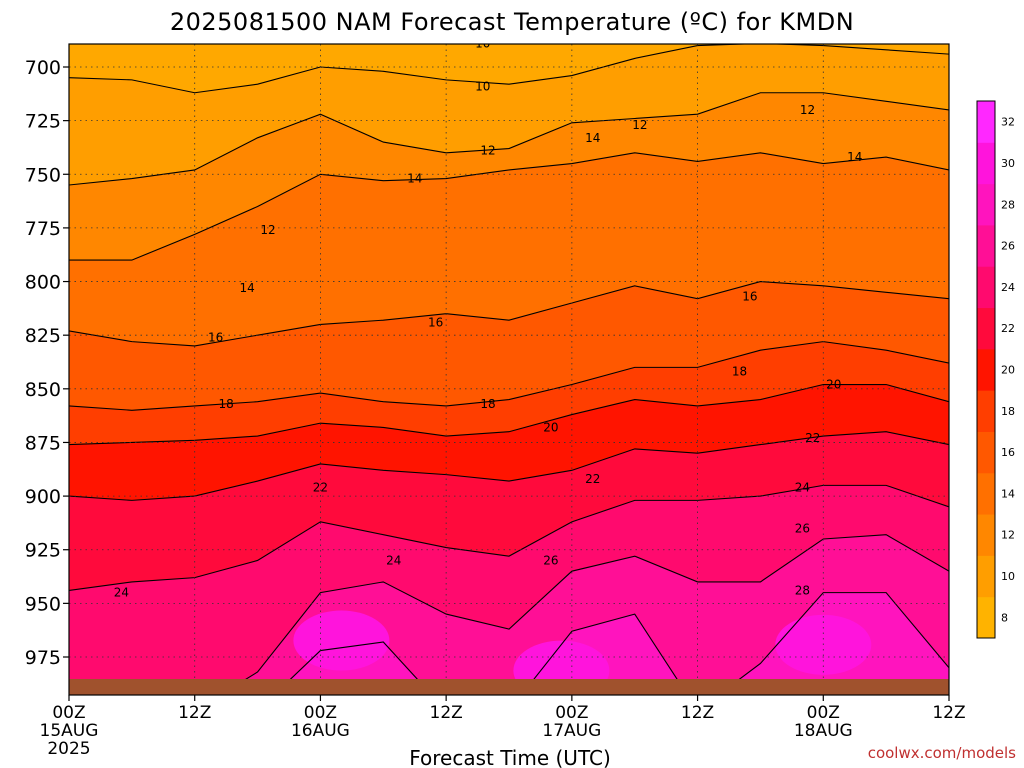  I want to click on contour-label-3: 12, so click(807, 110).